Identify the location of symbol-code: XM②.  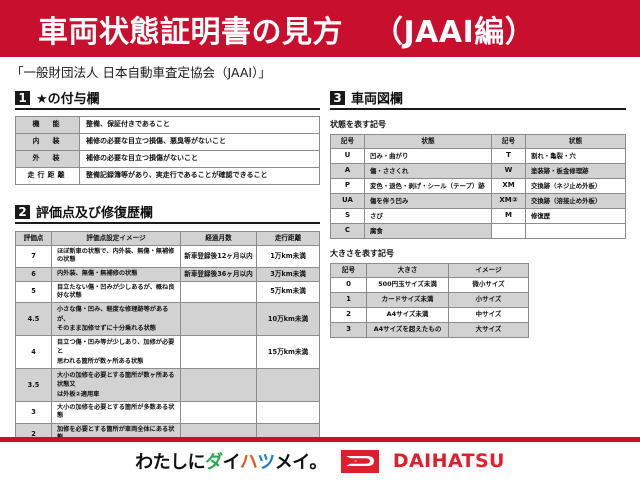
(508, 200).